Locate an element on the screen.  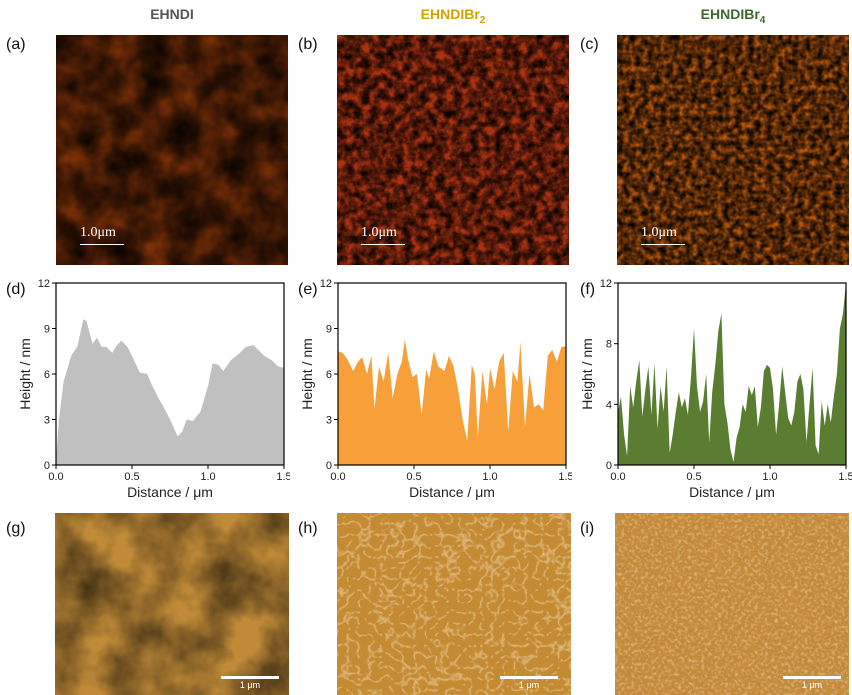
afm-texture-porous is located at coordinates (453, 150).